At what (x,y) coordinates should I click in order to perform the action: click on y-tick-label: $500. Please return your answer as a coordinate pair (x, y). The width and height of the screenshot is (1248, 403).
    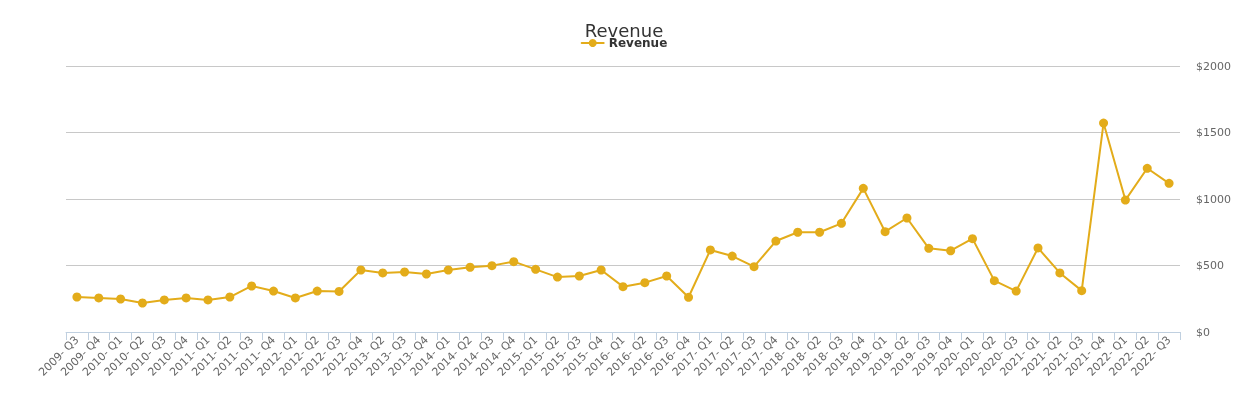
    Looking at the image, I should click on (1210, 265).